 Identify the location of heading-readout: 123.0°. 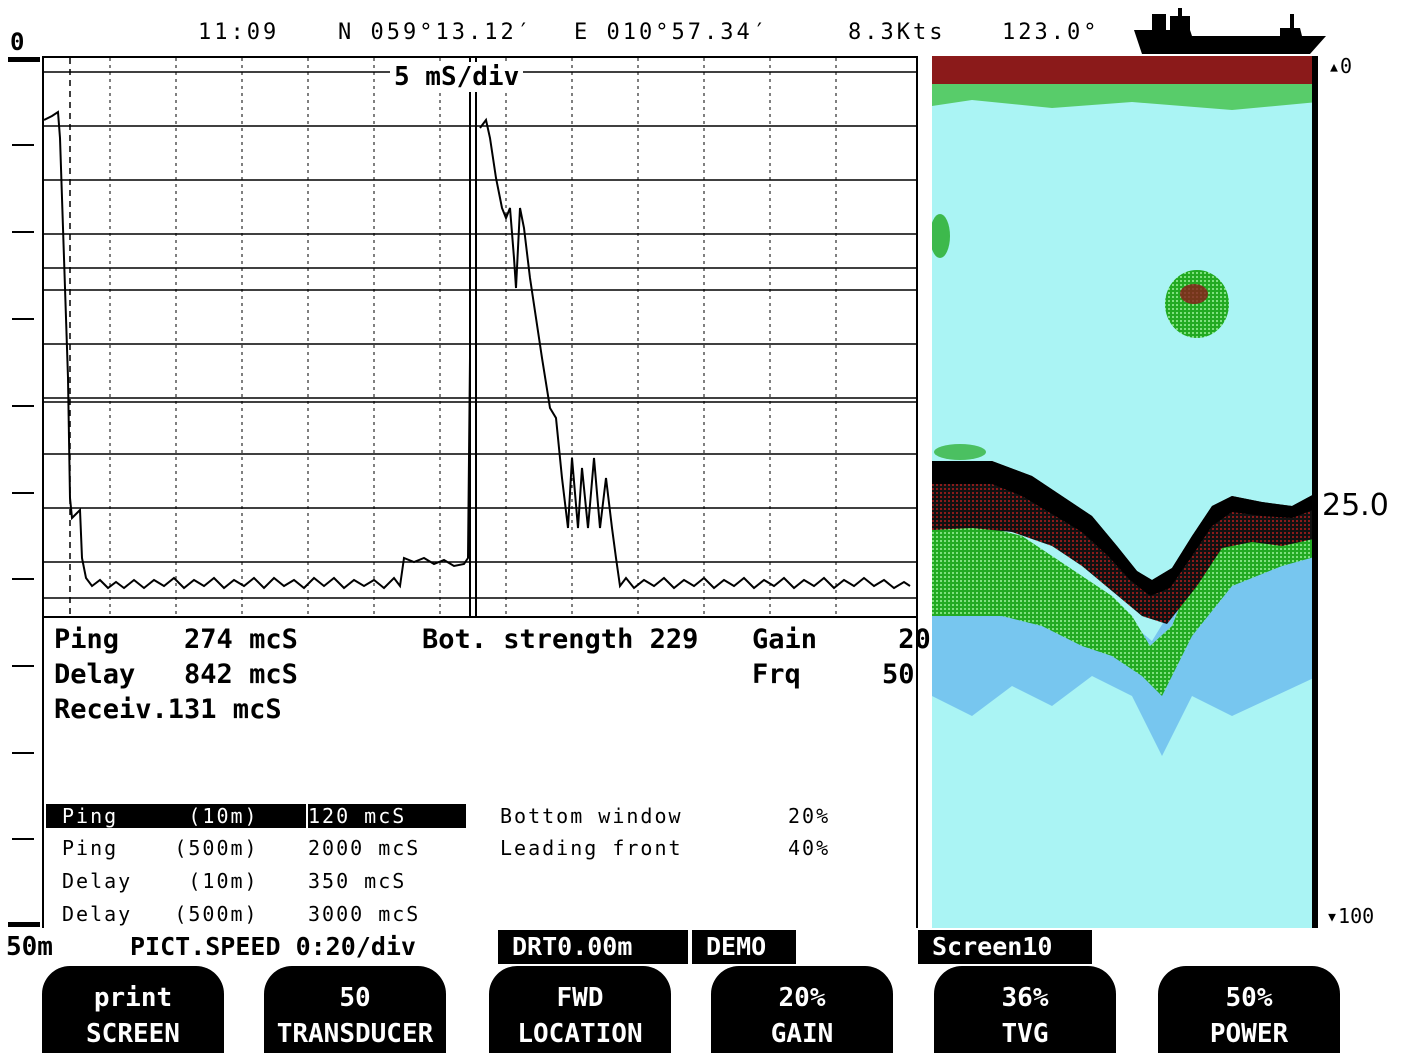
(1051, 32).